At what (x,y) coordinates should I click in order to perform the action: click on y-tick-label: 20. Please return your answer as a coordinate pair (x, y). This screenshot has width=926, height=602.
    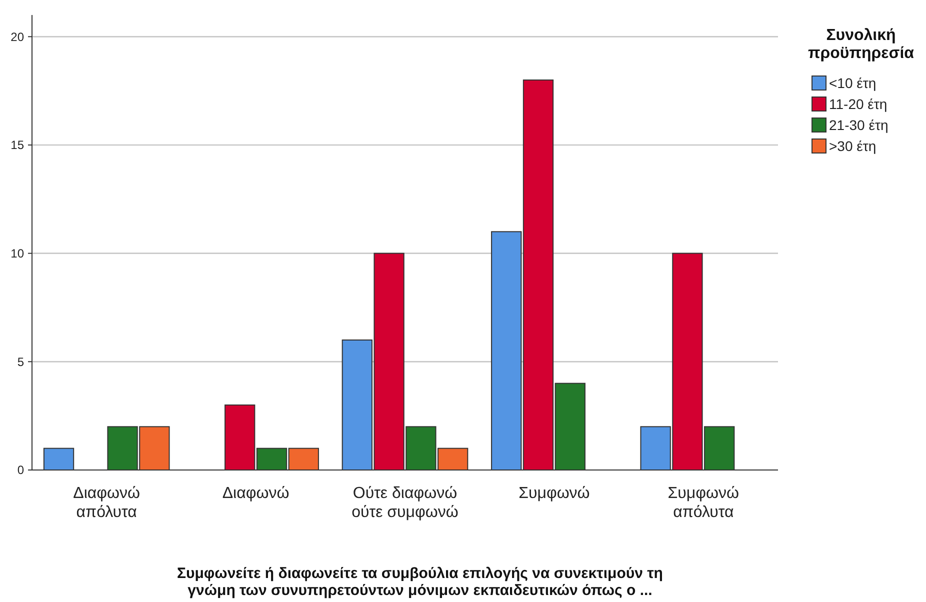
    Looking at the image, I should click on (17, 37).